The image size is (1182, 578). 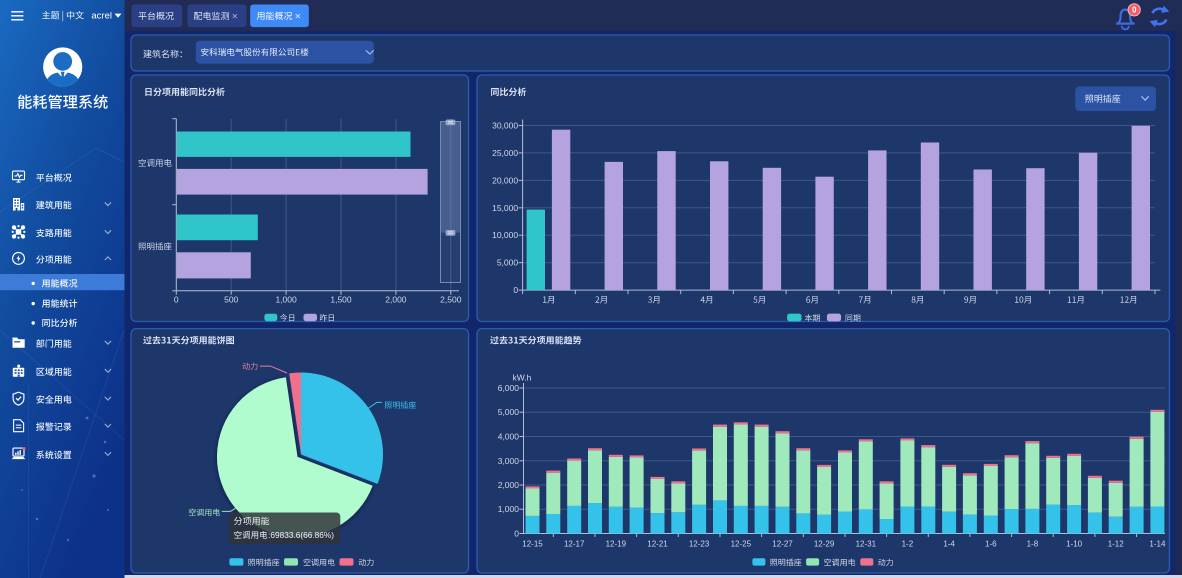 What do you see at coordinates (1157, 543) in the screenshot?
I see `svg-text: 1-14` at bounding box center [1157, 543].